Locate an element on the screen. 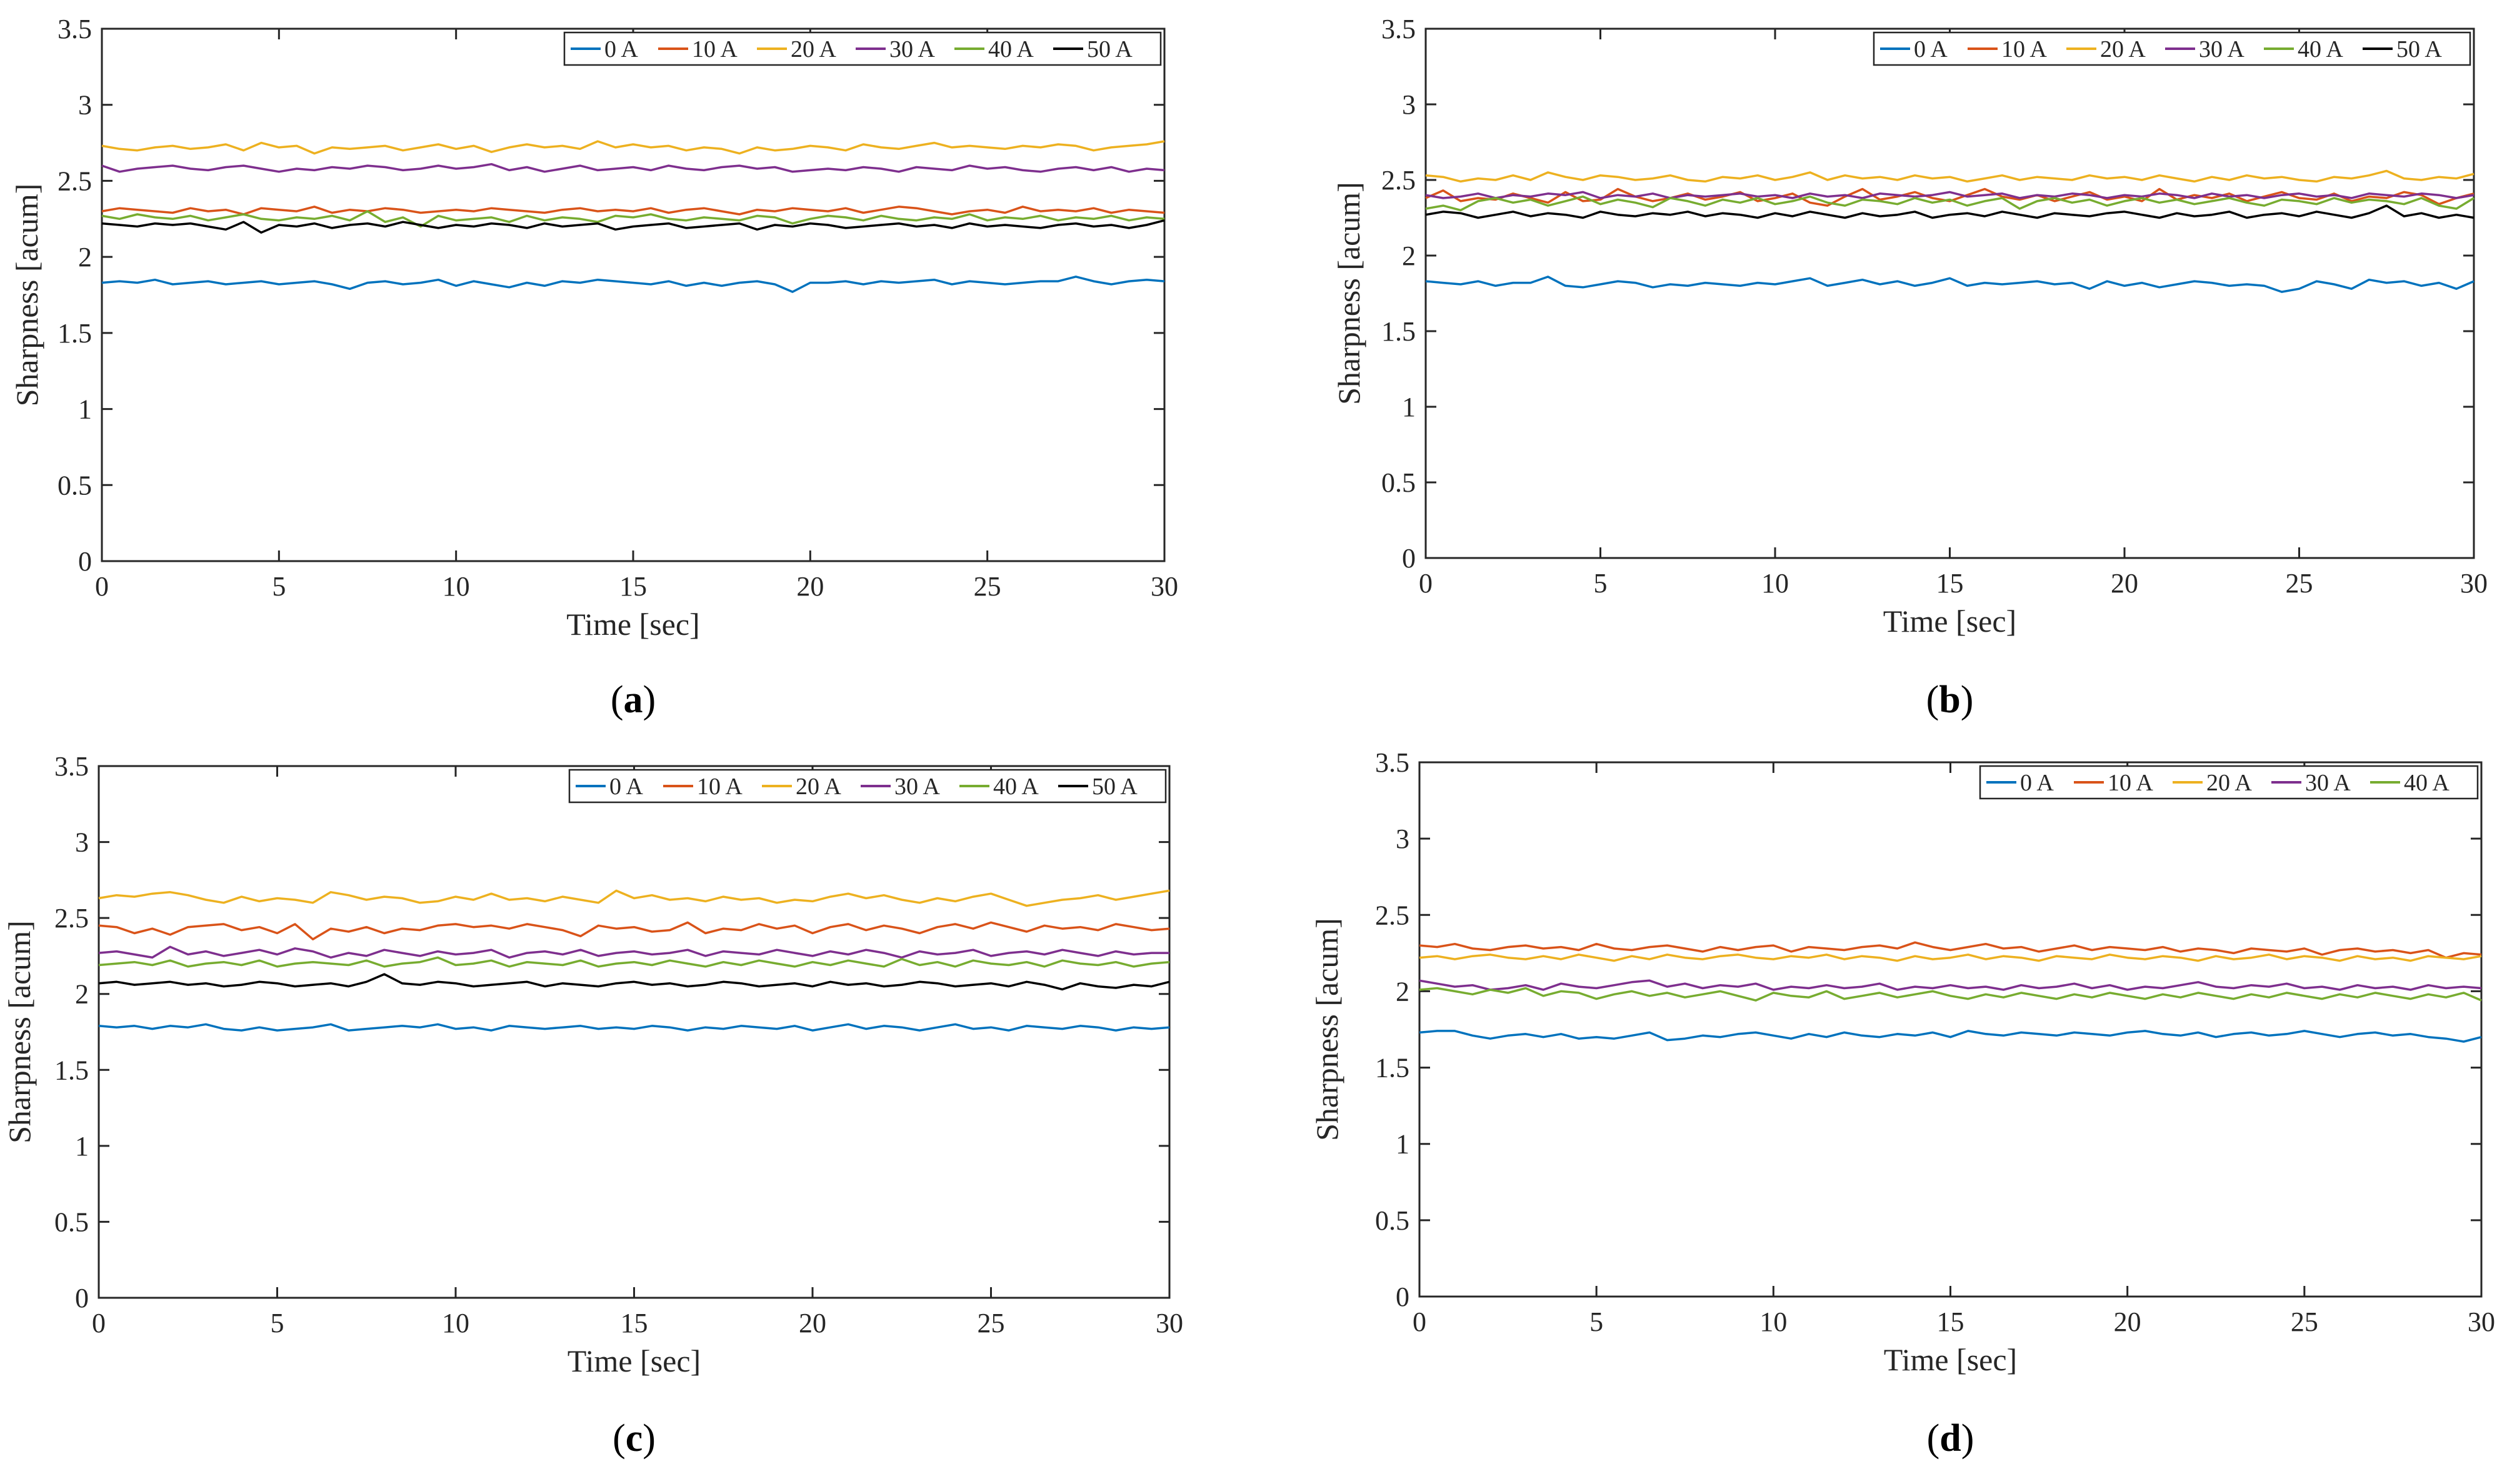 This screenshot has height=1484, width=2512. panel-caption: (c) is located at coordinates (634, 1438).